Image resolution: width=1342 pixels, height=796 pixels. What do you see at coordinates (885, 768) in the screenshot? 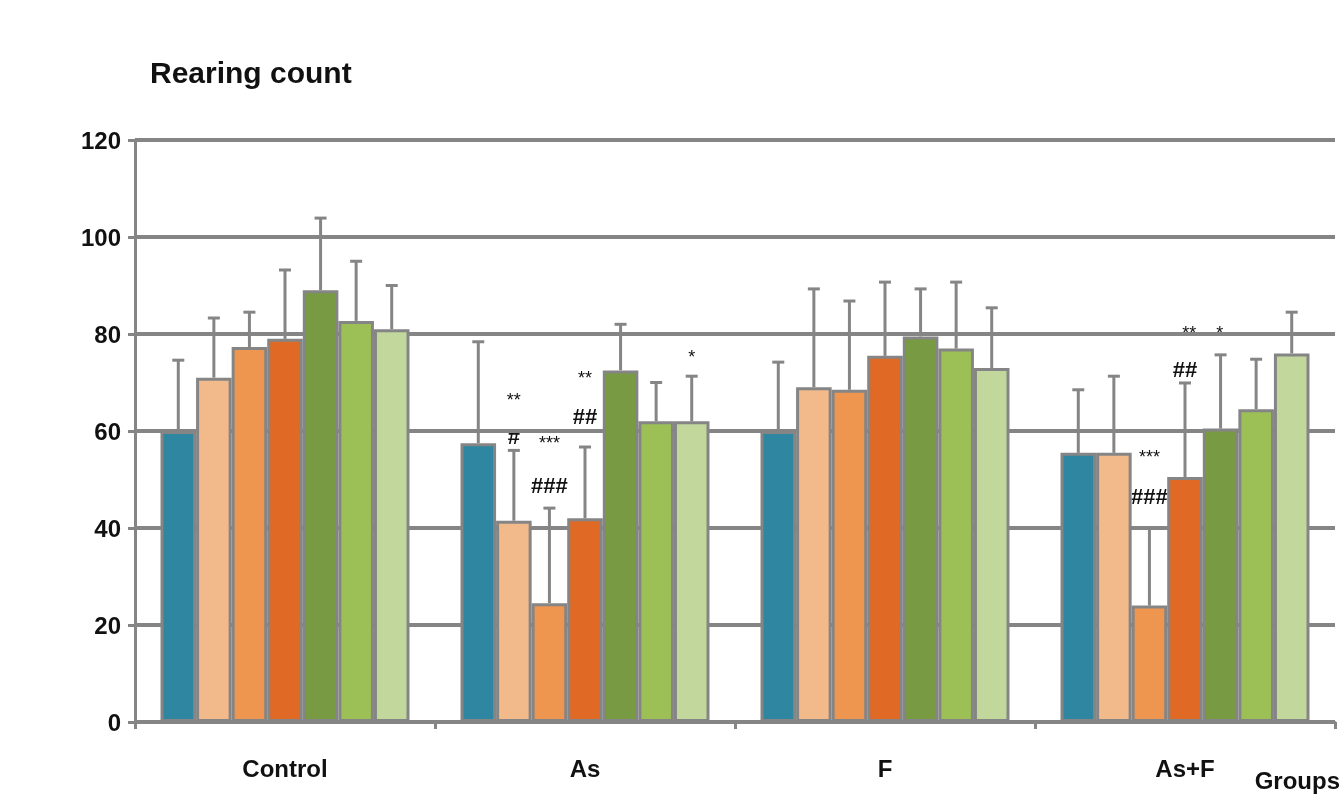
I see `x-tick-label: F` at bounding box center [885, 768].